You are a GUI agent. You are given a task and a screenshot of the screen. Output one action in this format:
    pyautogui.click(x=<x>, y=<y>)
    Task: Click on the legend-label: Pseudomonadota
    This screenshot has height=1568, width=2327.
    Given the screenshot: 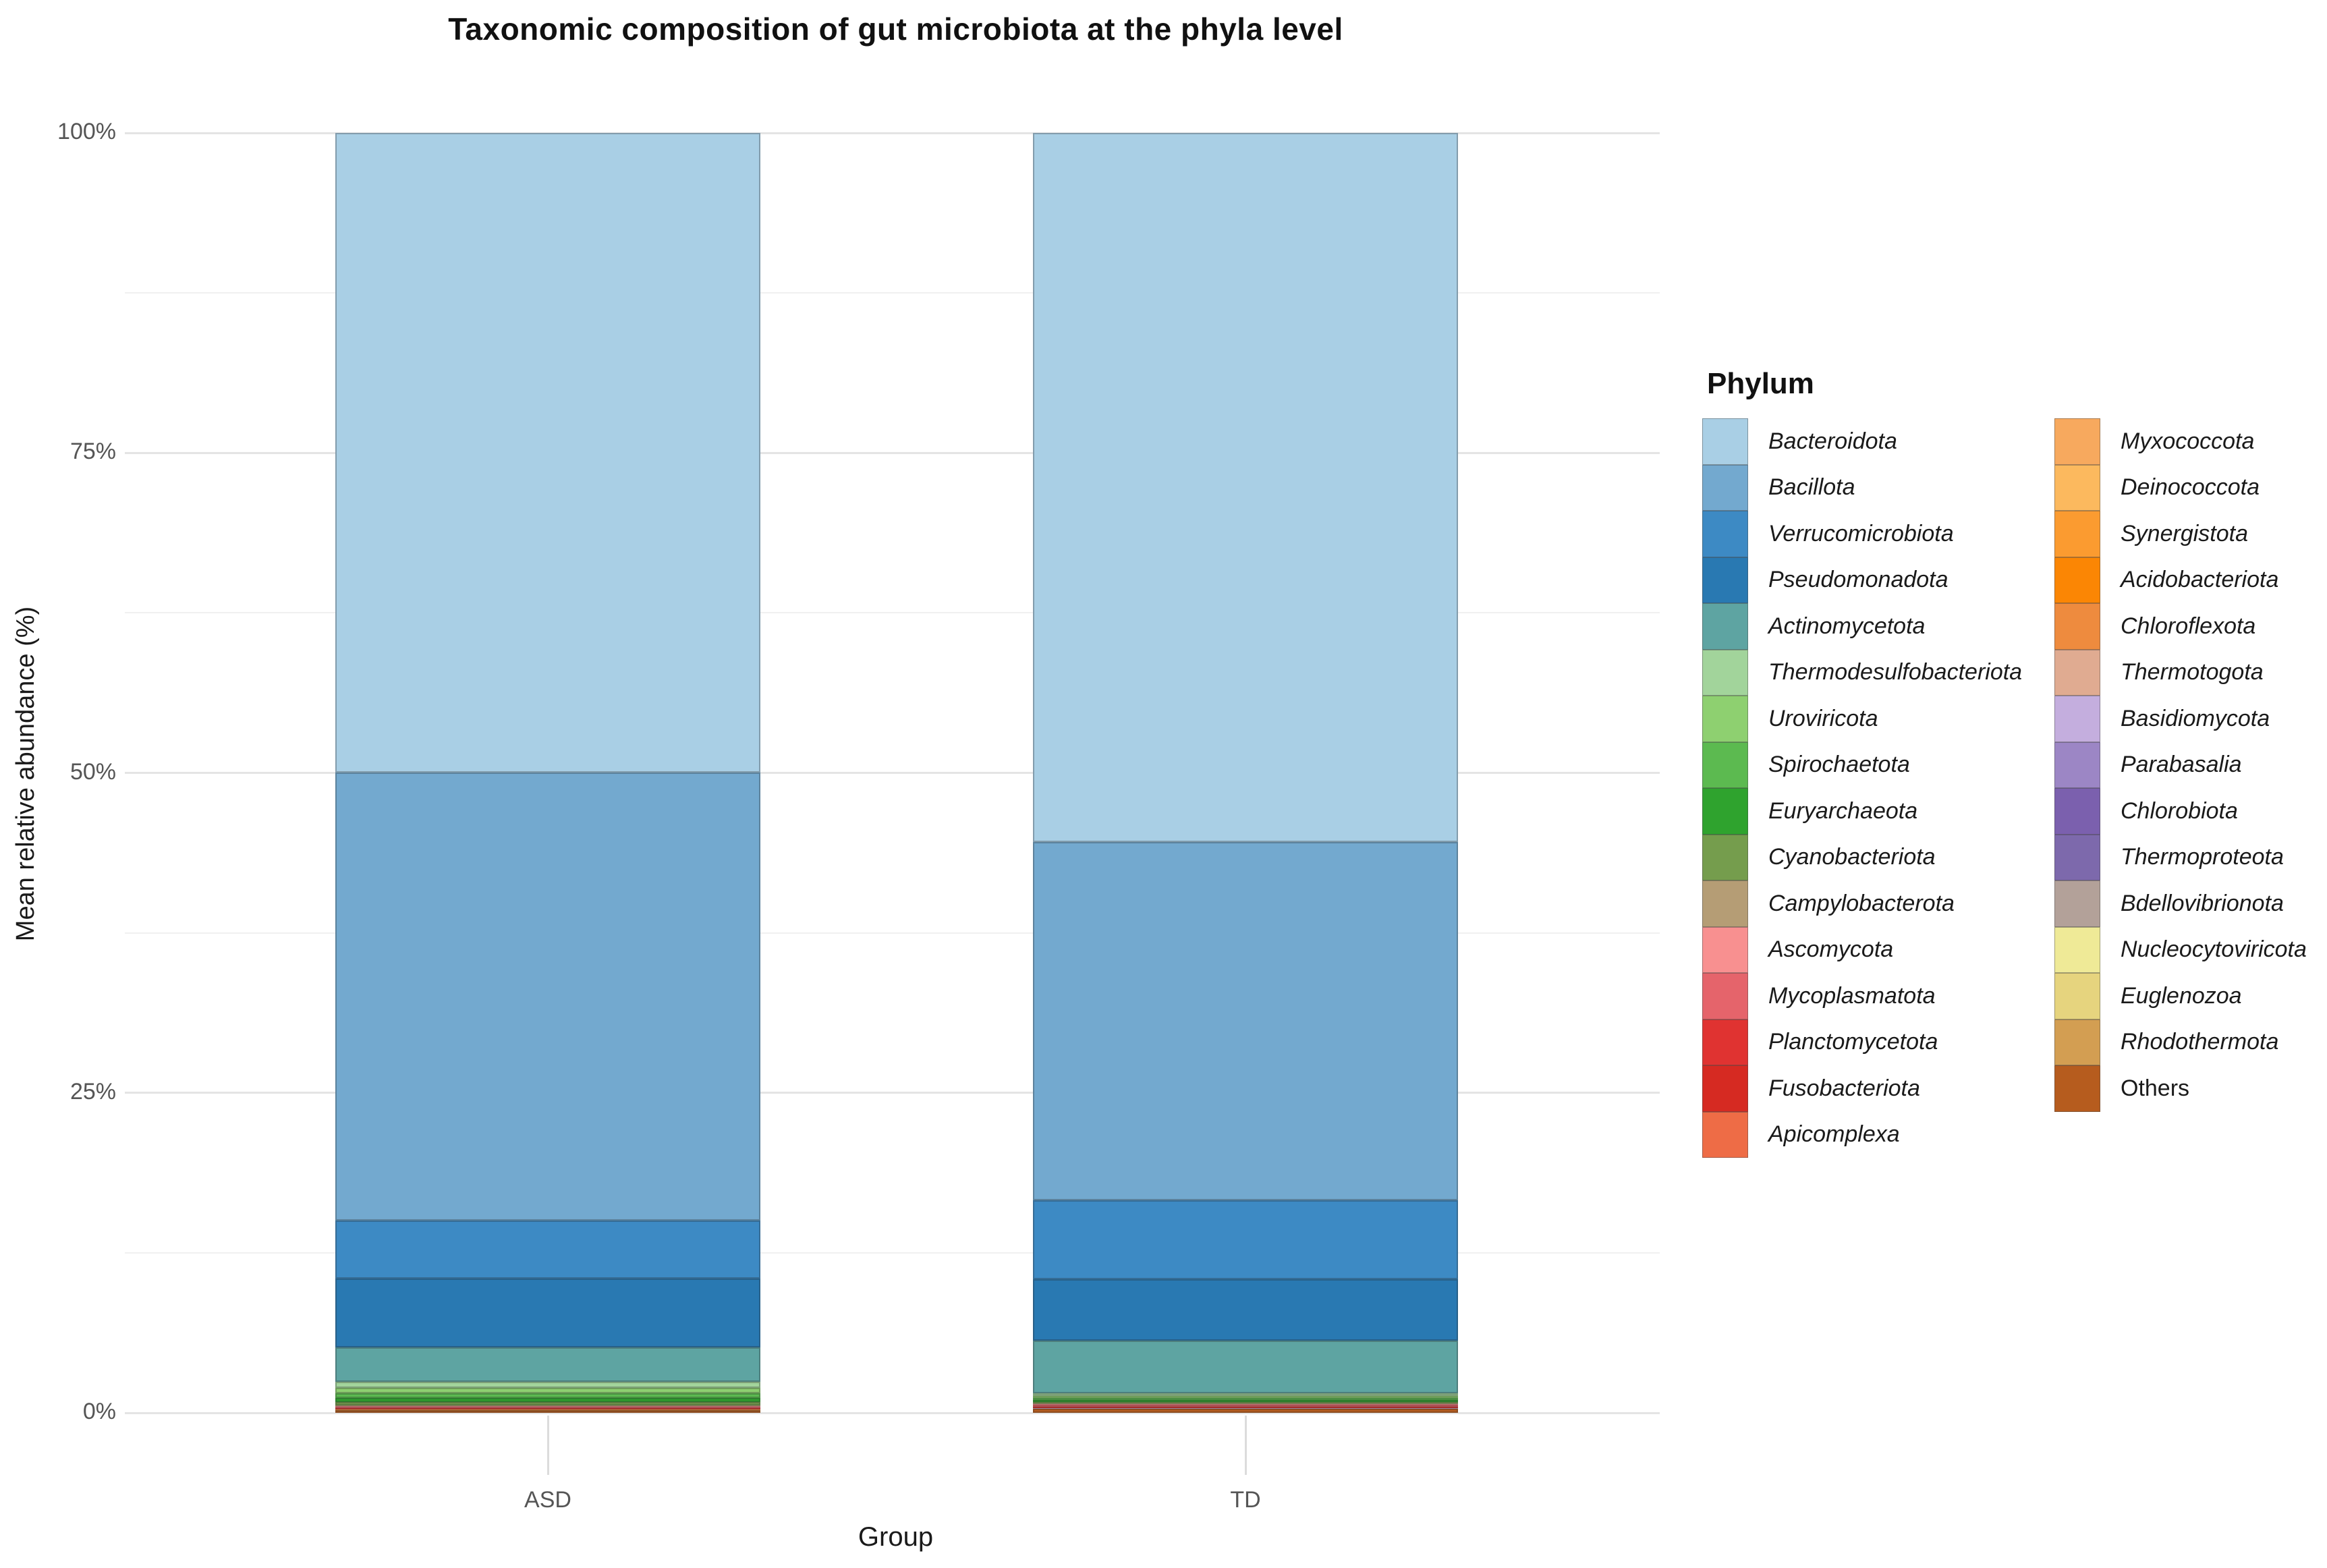 What is the action you would take?
    pyautogui.click(x=1858, y=580)
    